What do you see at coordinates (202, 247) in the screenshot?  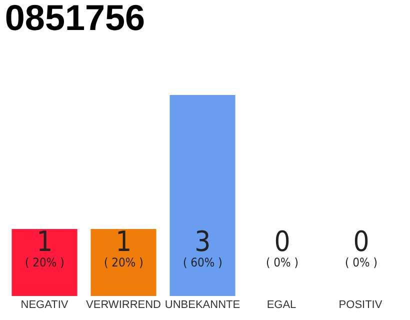 I see `data-label: 3 ( 60% )` at bounding box center [202, 247].